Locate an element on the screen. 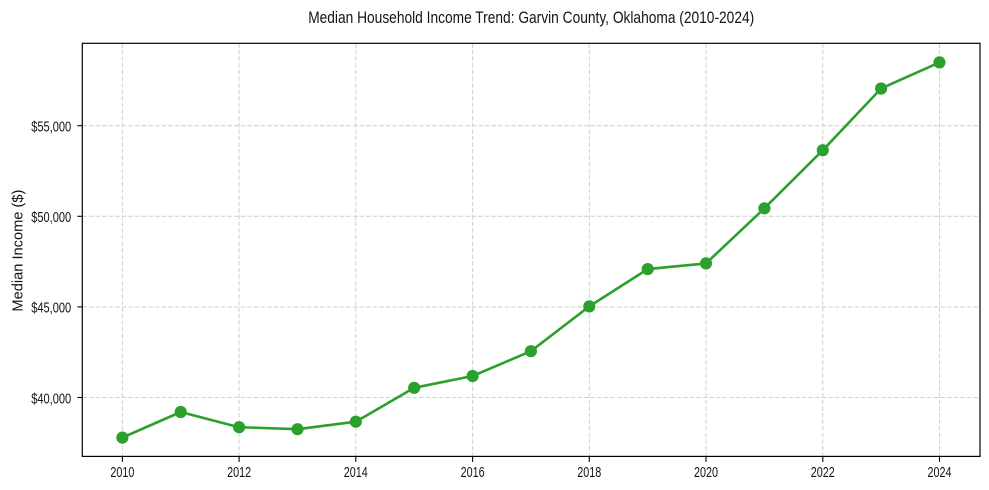  svg-text: 2022 is located at coordinates (823, 473).